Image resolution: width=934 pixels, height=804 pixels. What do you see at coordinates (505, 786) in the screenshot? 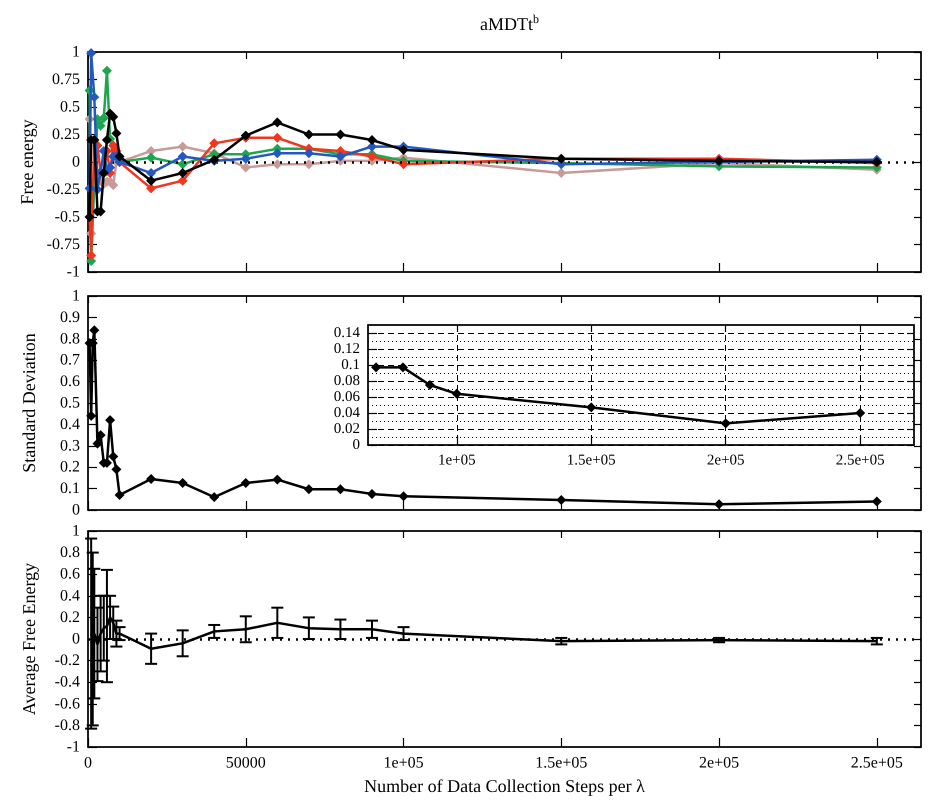
I see `x-axis-title: Number of Data Collection Steps per λ` at bounding box center [505, 786].